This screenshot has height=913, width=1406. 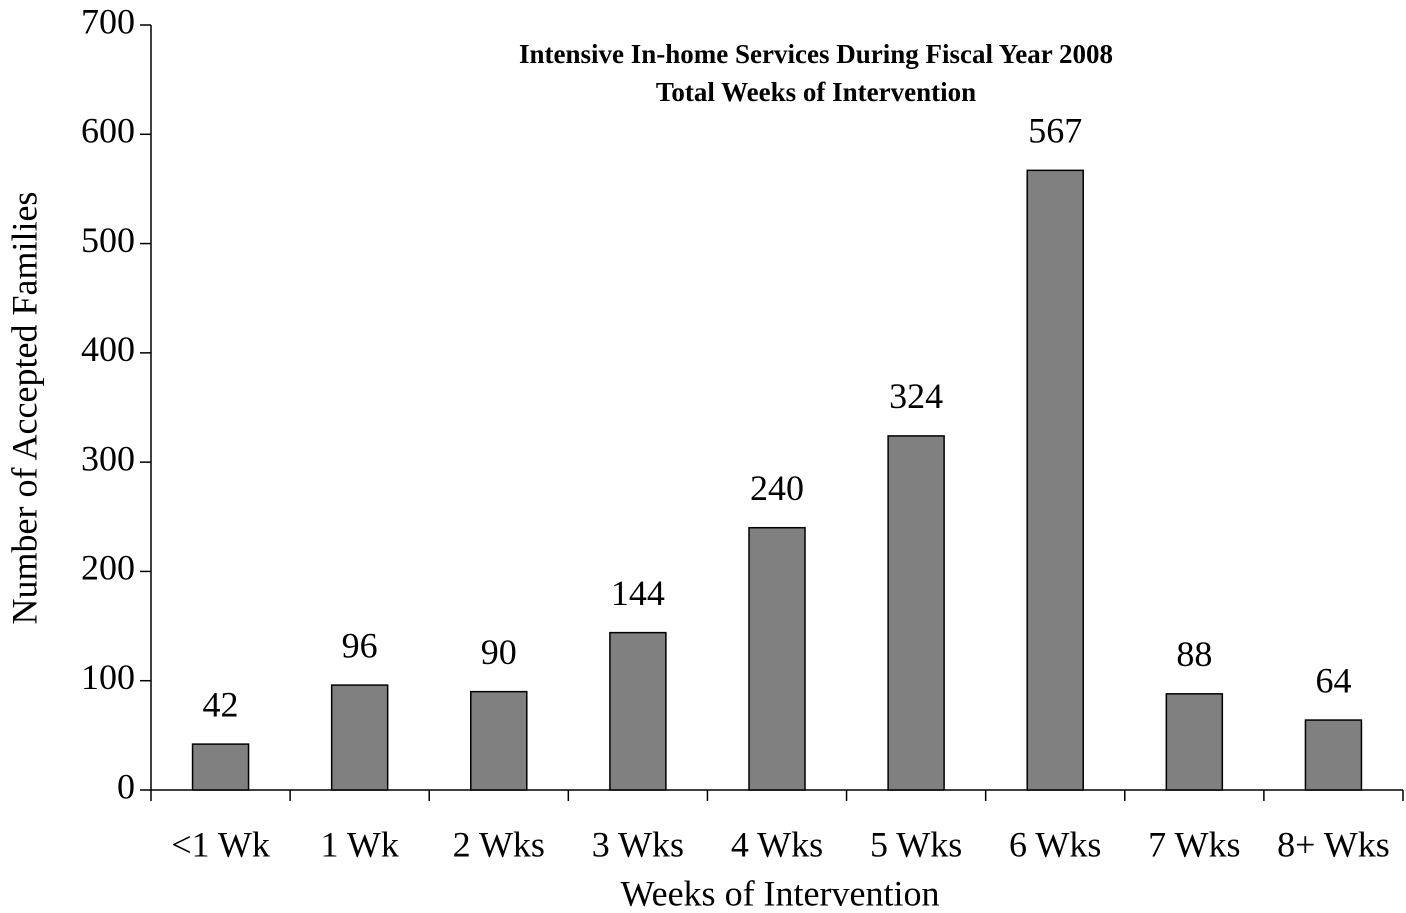 What do you see at coordinates (1194, 654) in the screenshot?
I see `data-label: 88` at bounding box center [1194, 654].